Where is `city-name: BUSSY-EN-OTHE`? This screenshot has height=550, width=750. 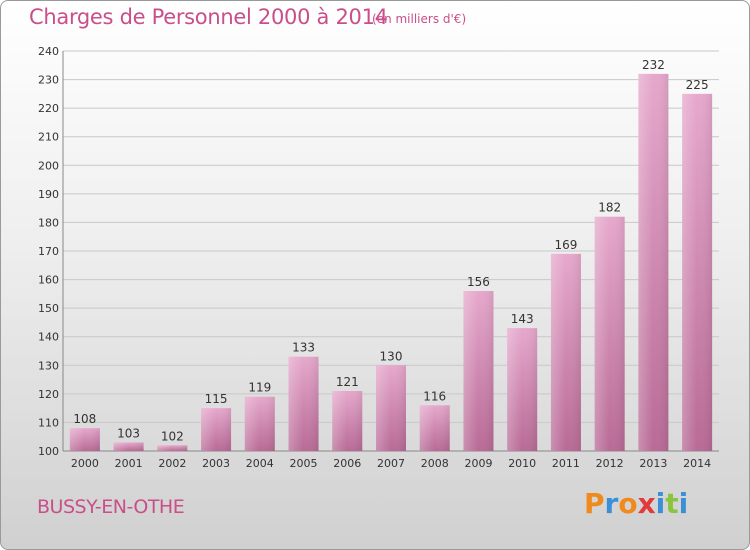 city-name: BUSSY-EN-OTHE is located at coordinates (111, 507).